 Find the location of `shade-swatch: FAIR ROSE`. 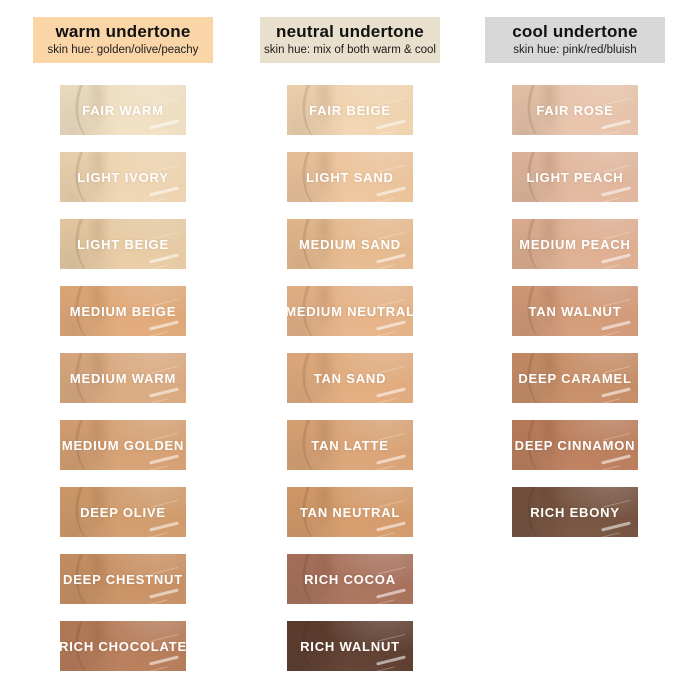

shade-swatch: FAIR ROSE is located at coordinates (575, 110).